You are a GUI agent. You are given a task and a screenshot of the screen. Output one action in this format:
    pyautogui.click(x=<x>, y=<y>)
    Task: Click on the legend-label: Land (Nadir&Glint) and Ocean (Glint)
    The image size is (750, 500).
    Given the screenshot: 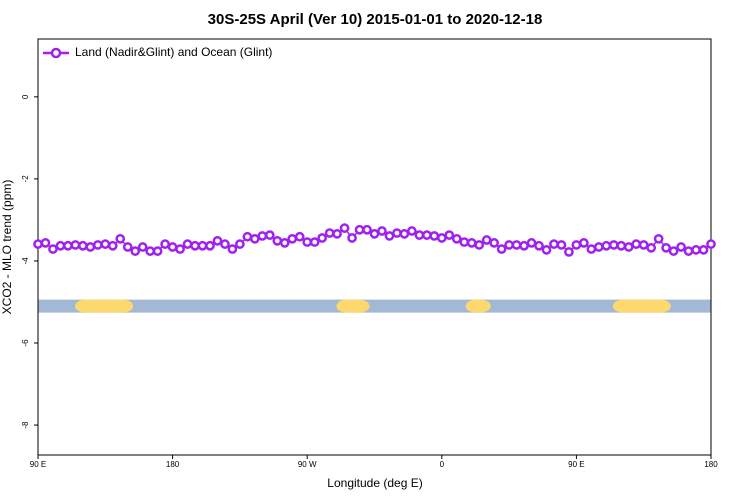 What is the action you would take?
    pyautogui.click(x=173, y=52)
    